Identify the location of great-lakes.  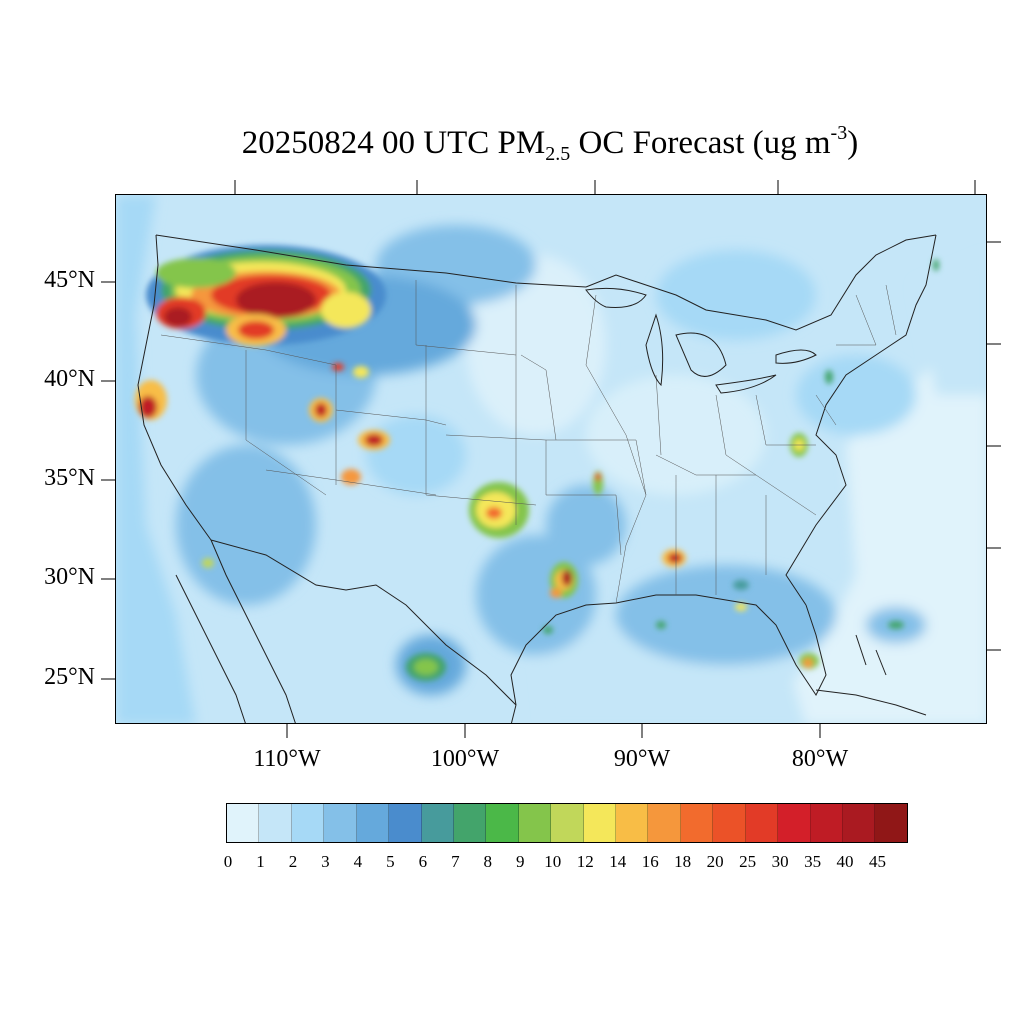
(701, 340).